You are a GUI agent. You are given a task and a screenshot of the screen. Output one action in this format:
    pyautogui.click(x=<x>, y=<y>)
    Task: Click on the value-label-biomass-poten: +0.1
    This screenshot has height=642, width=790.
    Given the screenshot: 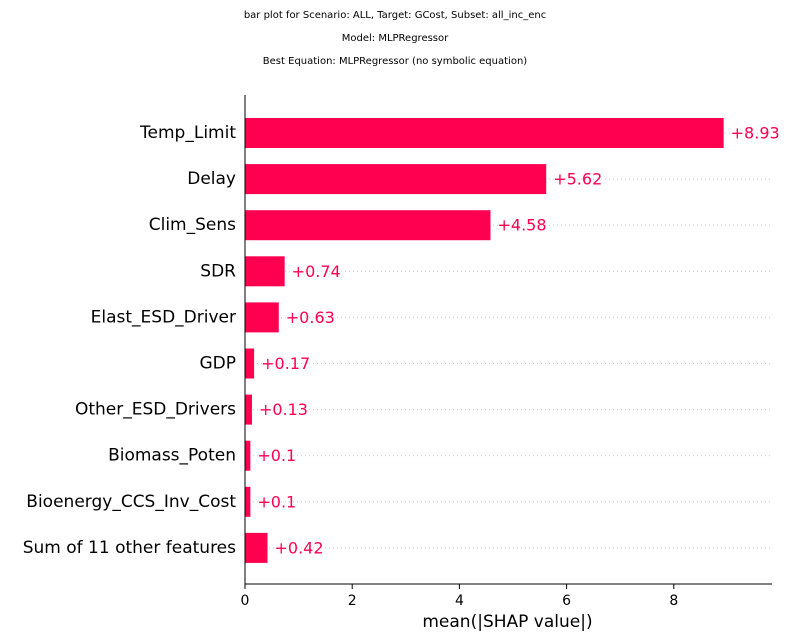 What is the action you would take?
    pyautogui.click(x=276, y=455)
    